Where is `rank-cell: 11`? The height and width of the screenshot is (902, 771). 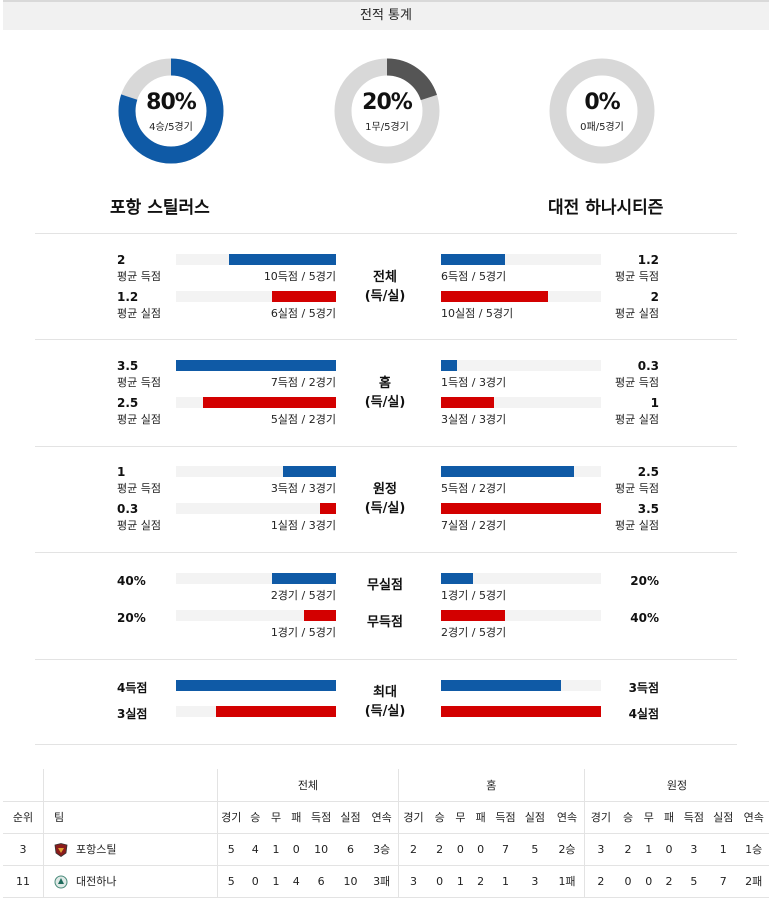
rank-cell: 11 is located at coordinates (23, 881).